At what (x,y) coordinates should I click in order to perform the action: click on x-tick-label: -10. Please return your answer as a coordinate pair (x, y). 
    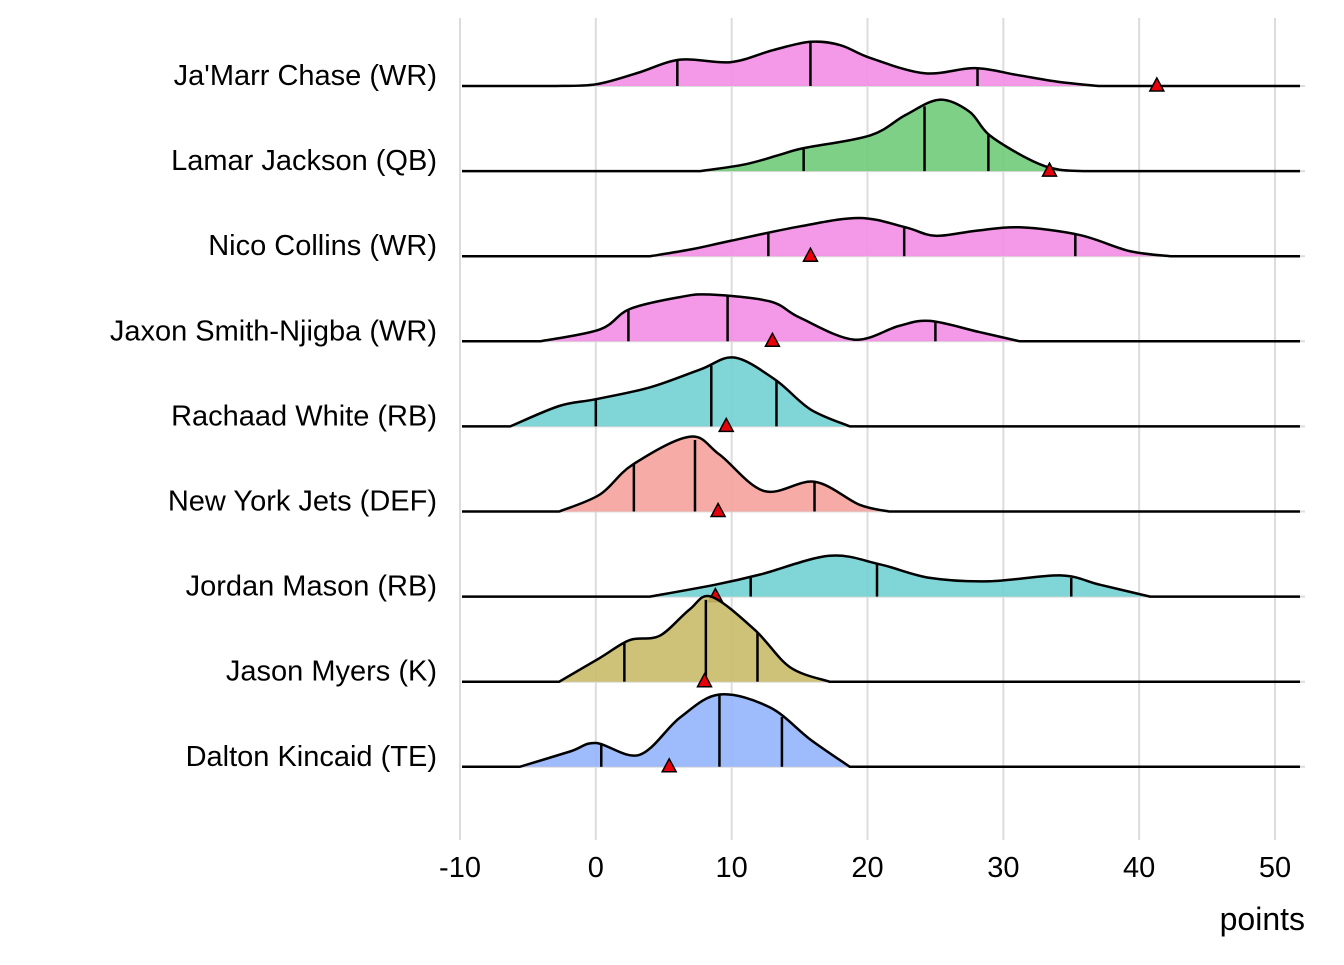
    Looking at the image, I should click on (460, 868).